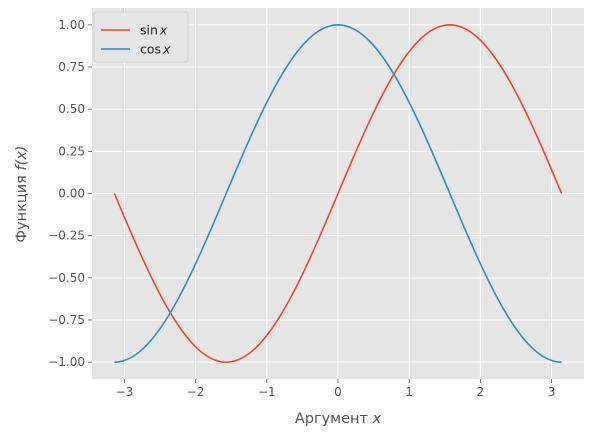  I want to click on y-tick-label: 0.50, so click(71, 109).